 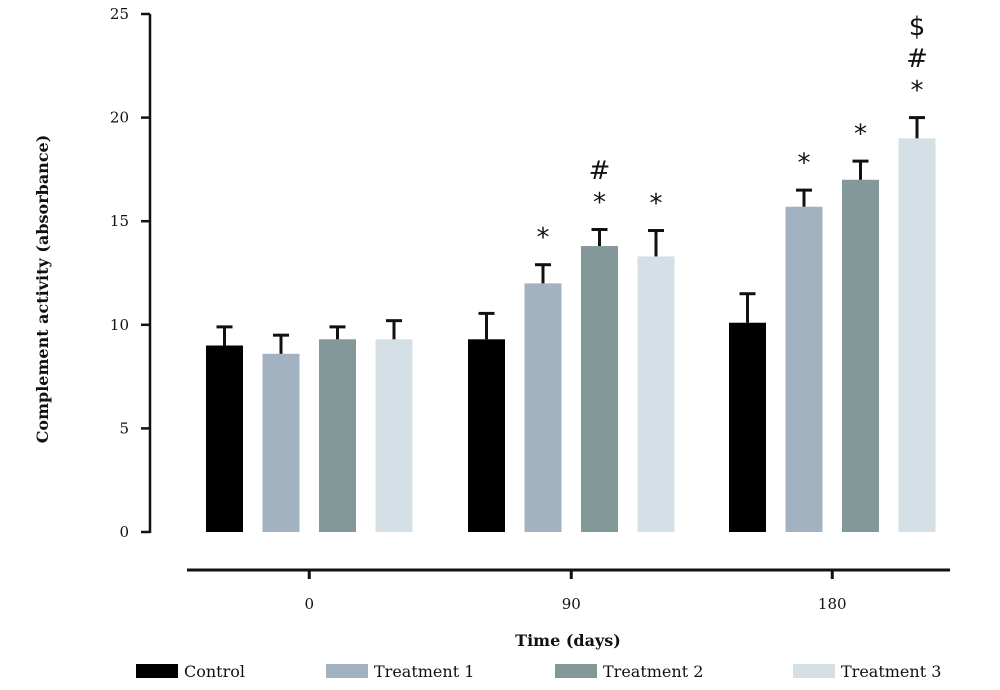 What do you see at coordinates (42, 289) in the screenshot?
I see `y-axis-title: Complement activity (absorbance)` at bounding box center [42, 289].